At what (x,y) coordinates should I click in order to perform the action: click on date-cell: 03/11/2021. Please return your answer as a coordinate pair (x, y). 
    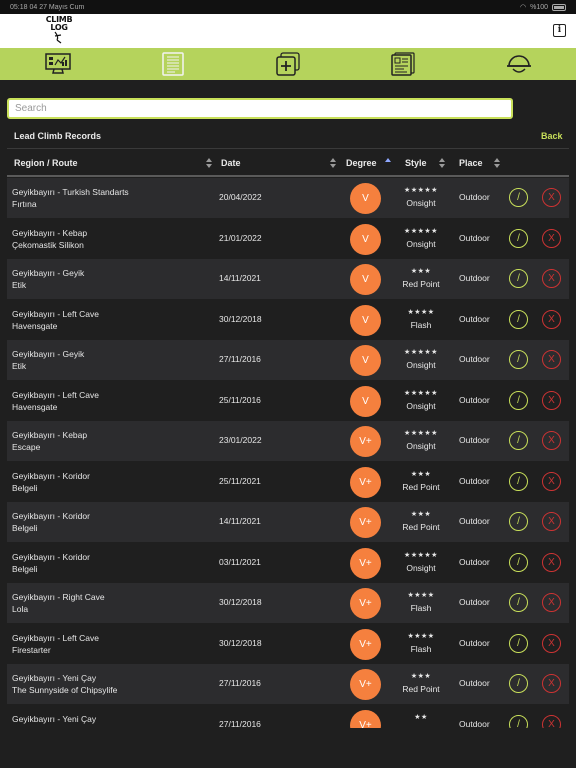
    Looking at the image, I should click on (240, 561).